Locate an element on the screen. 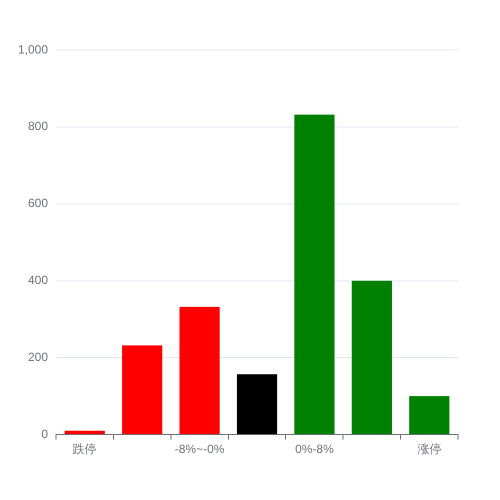 This screenshot has height=500, width=500. y-tick-label: 800 is located at coordinates (38, 126).